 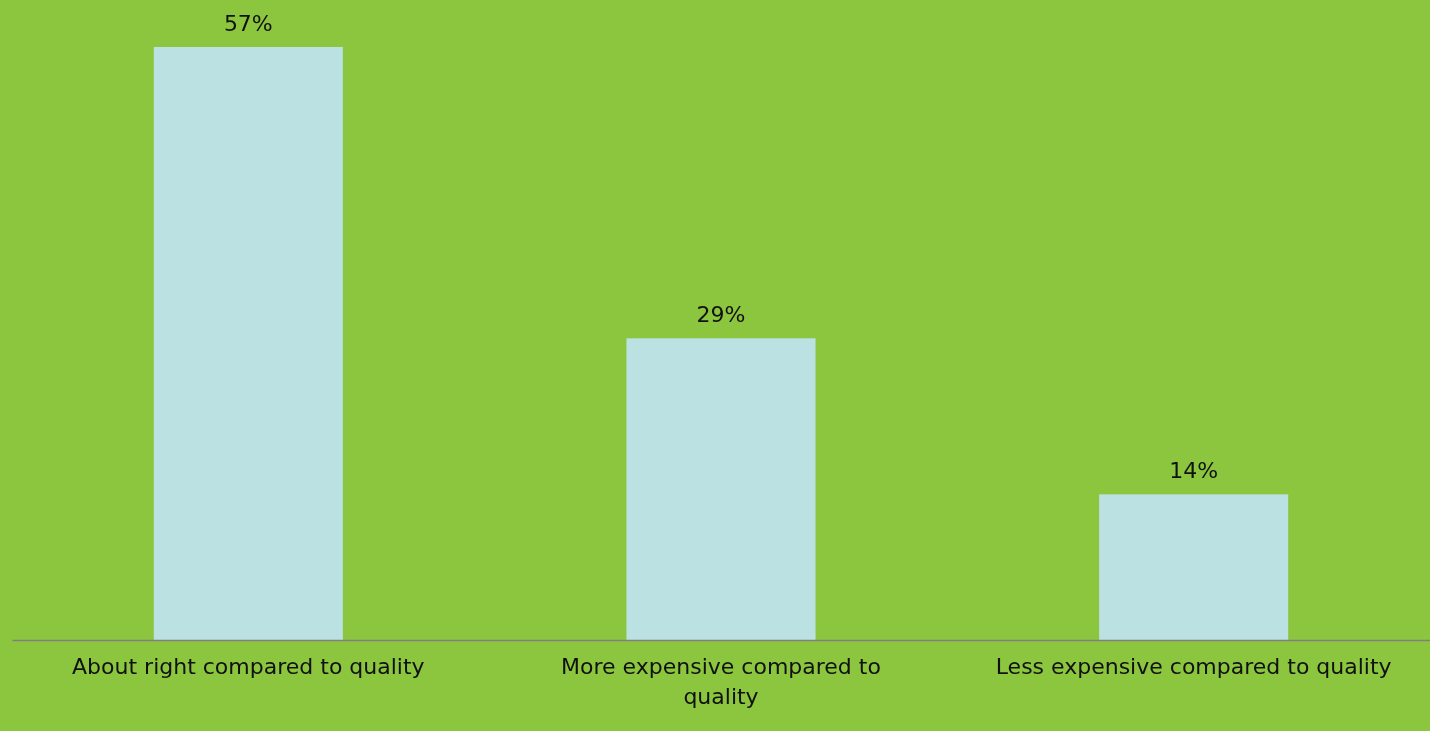 I want to click on x-tick-label: More expensive compared to quality, so click(x=721, y=681).